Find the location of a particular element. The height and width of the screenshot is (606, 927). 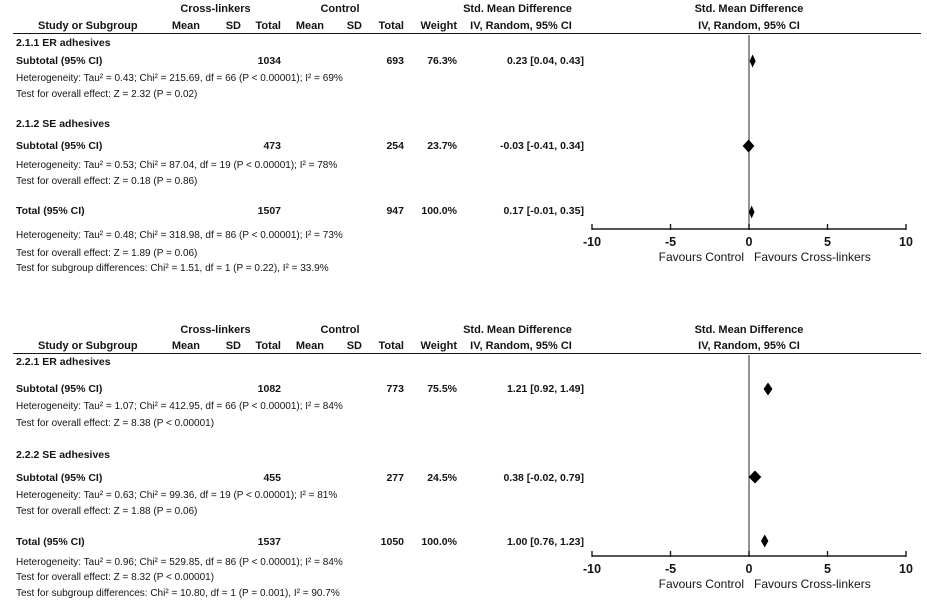

subtotal-control-total: 254 is located at coordinates (395, 146).